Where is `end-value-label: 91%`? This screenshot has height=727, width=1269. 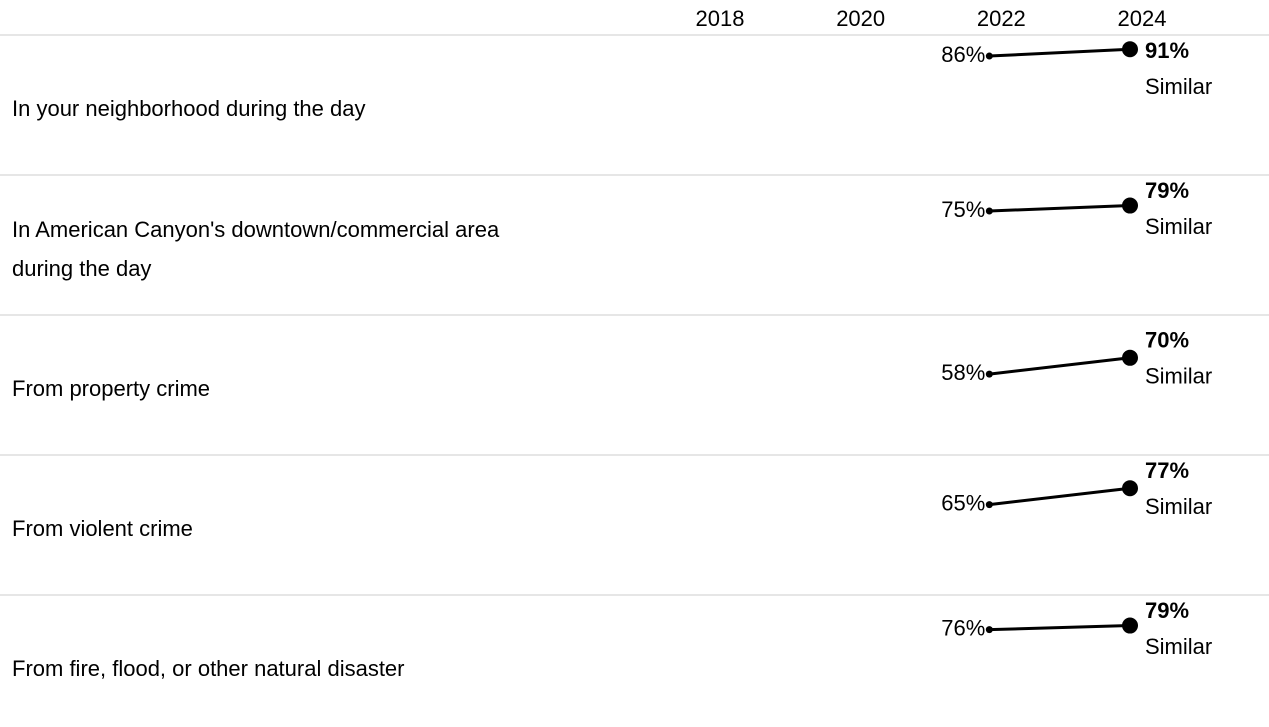 end-value-label: 91% is located at coordinates (1167, 50).